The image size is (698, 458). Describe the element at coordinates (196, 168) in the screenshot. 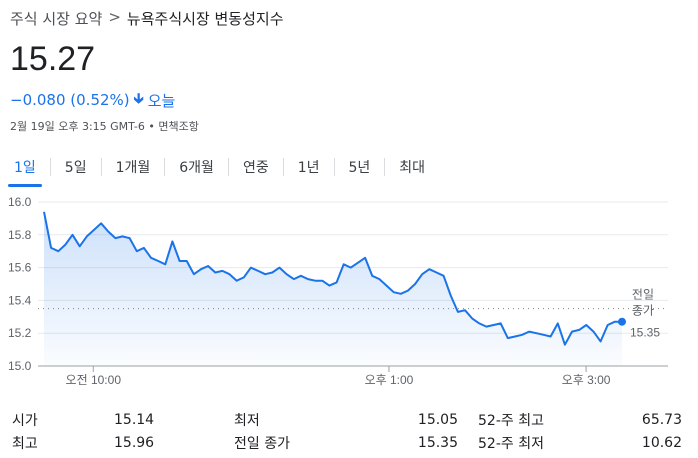

I see `tab-range: 6개월` at that location.